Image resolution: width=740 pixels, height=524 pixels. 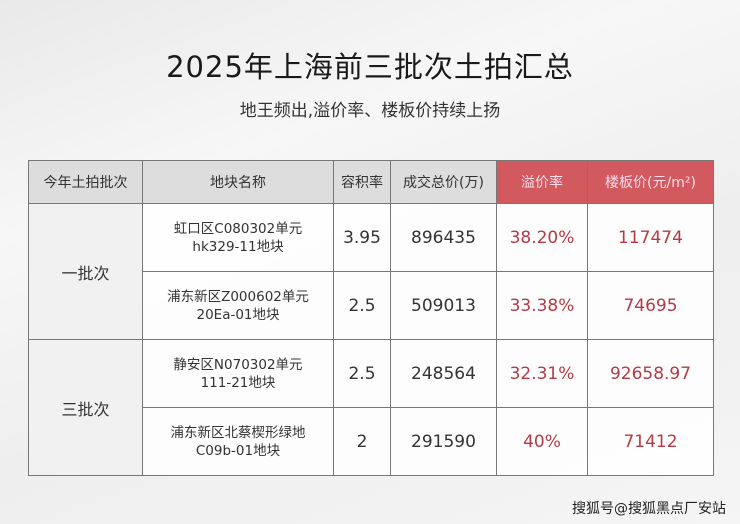 What do you see at coordinates (443, 373) in the screenshot?
I see `total-price-cell: 248564` at bounding box center [443, 373].